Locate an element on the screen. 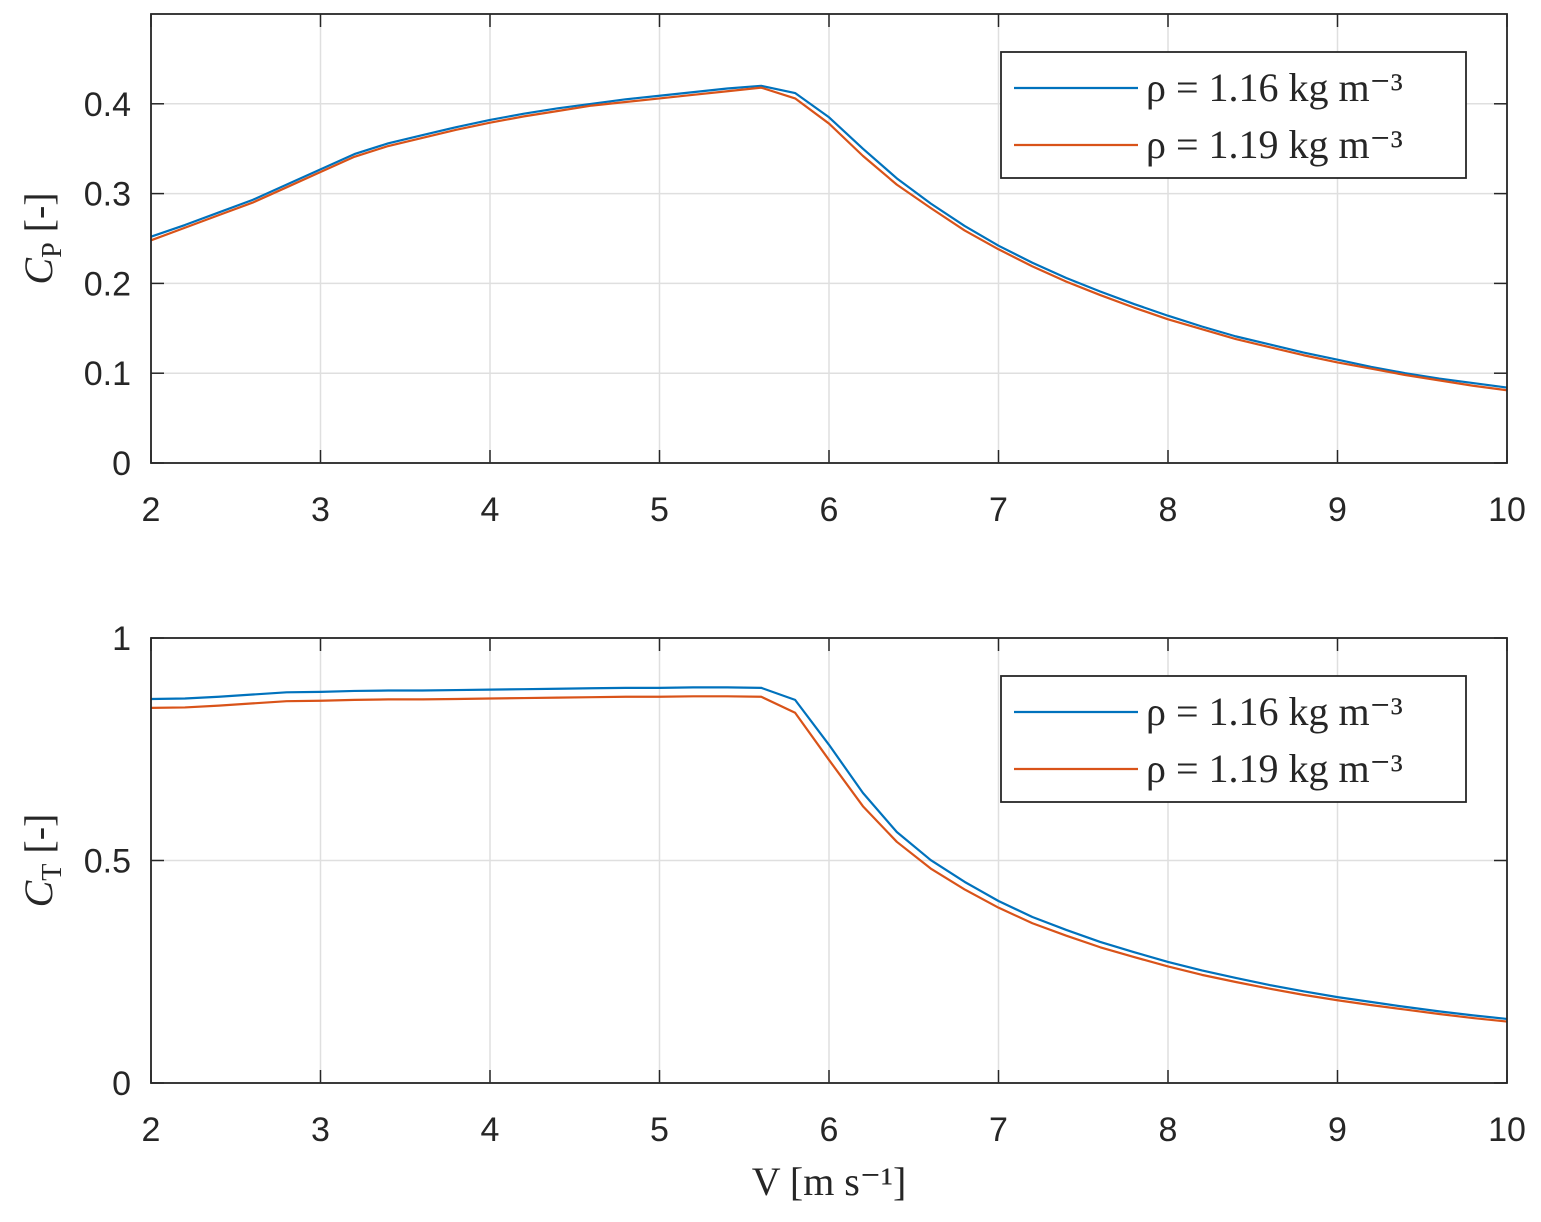 The image size is (1541, 1222). x-axis-label: V [m s⁻¹] is located at coordinates (829, 1181).